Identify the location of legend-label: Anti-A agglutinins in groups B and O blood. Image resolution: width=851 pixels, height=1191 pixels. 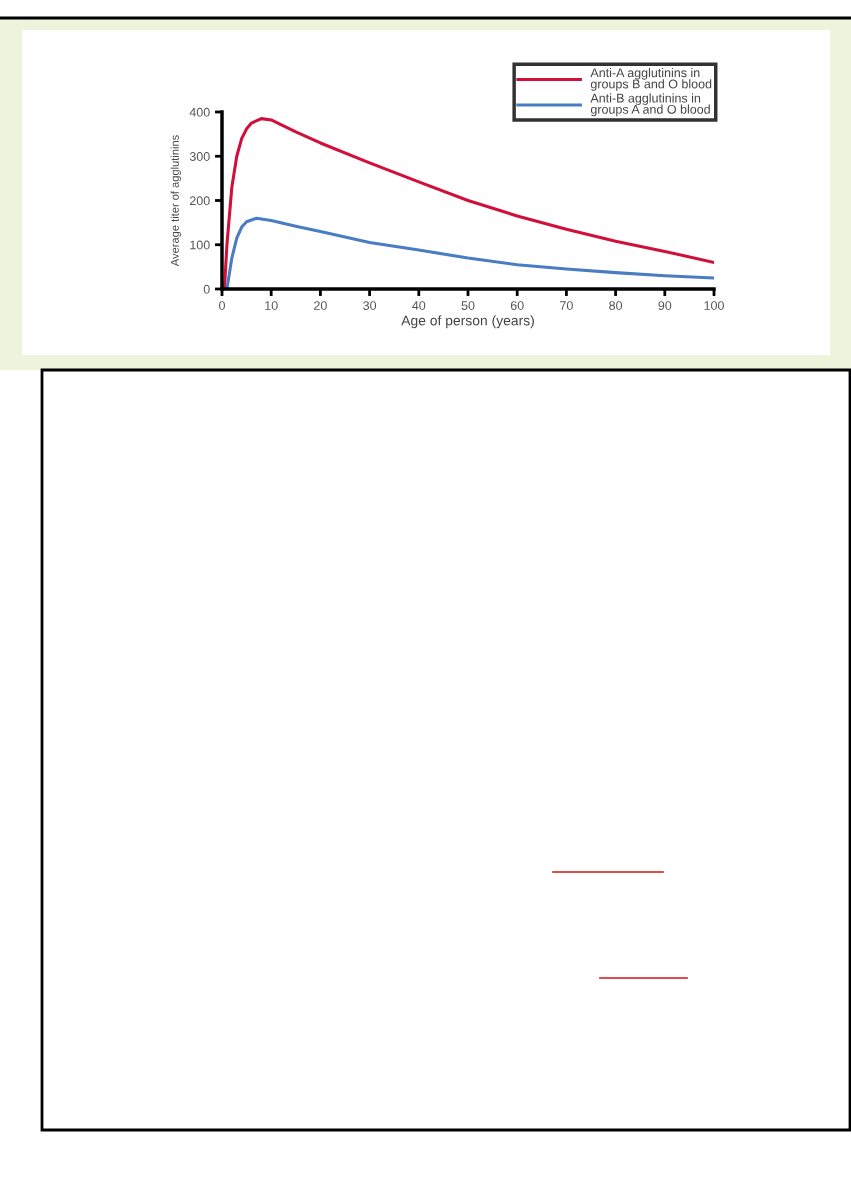
(651, 79).